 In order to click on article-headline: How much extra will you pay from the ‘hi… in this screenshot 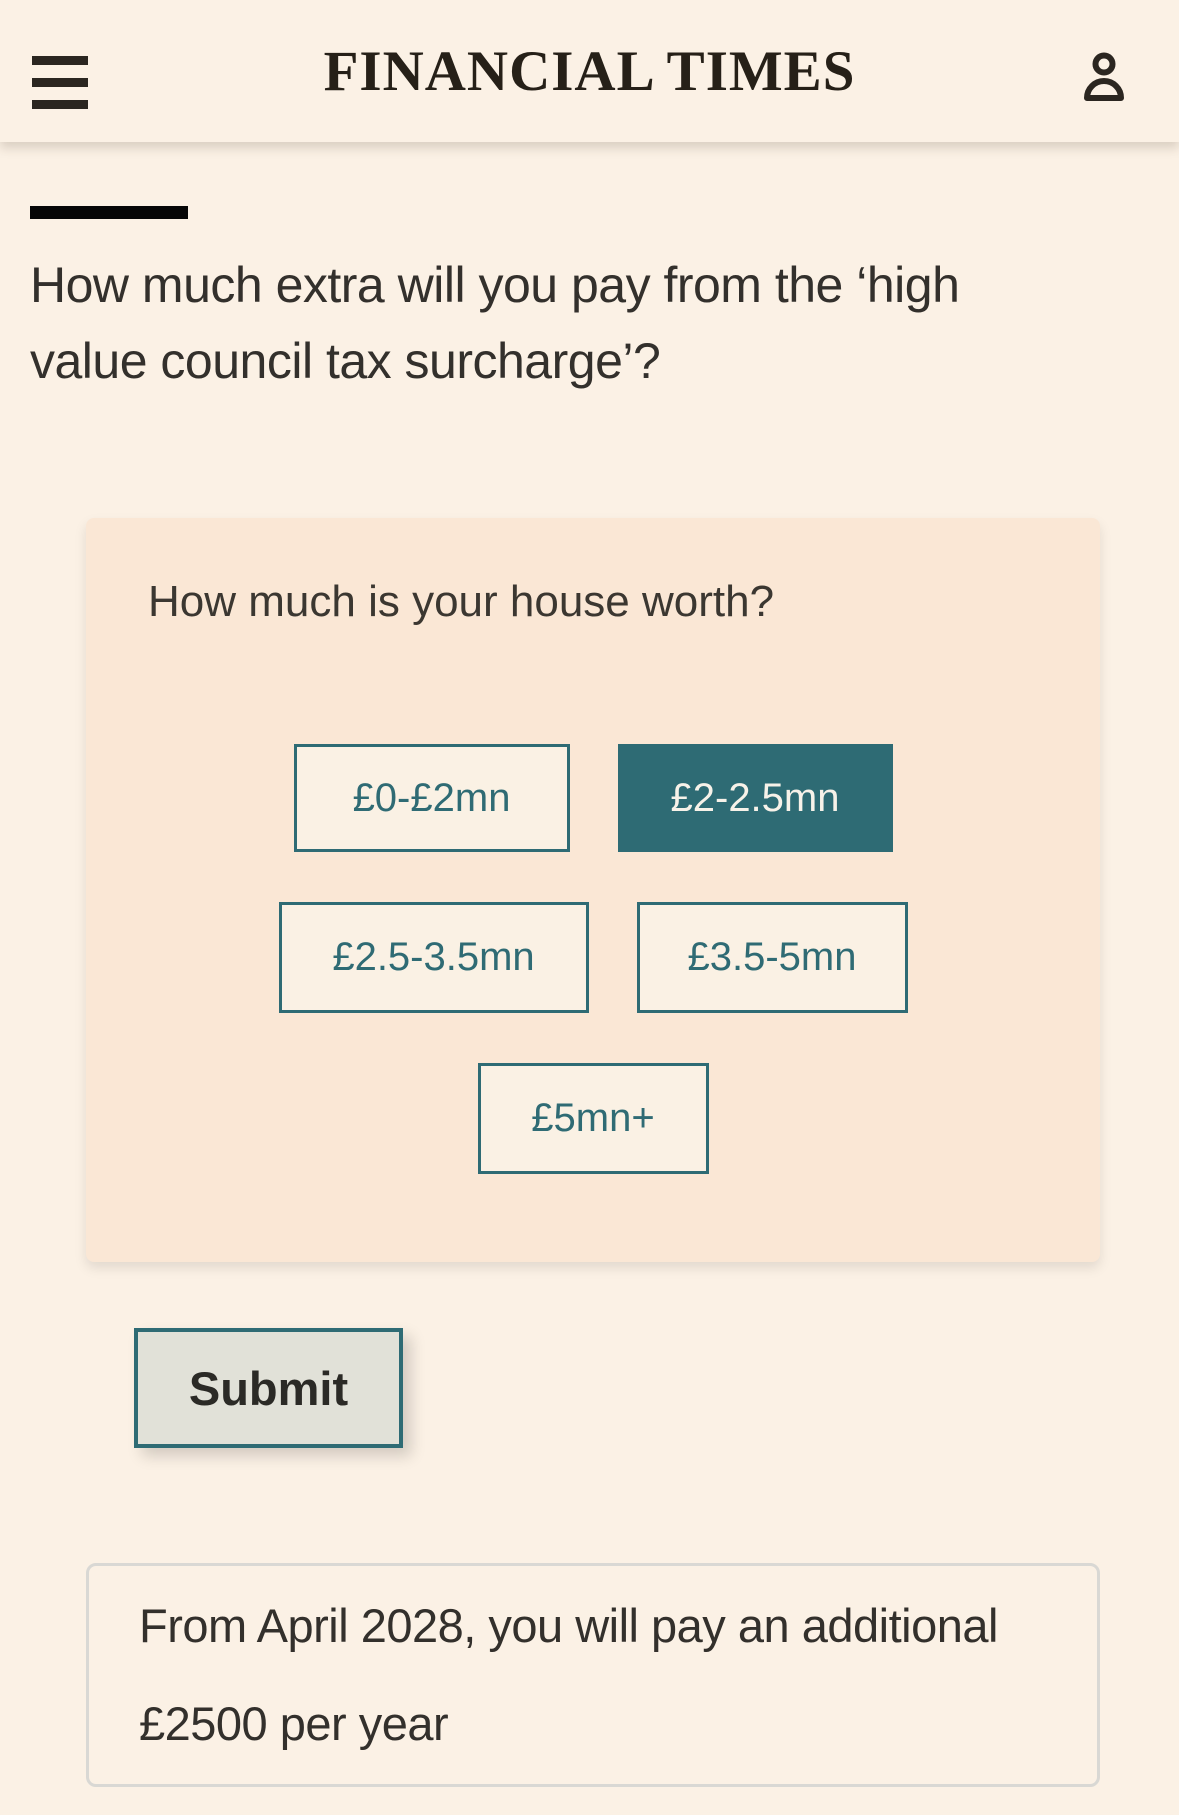, I will do `click(495, 323)`.